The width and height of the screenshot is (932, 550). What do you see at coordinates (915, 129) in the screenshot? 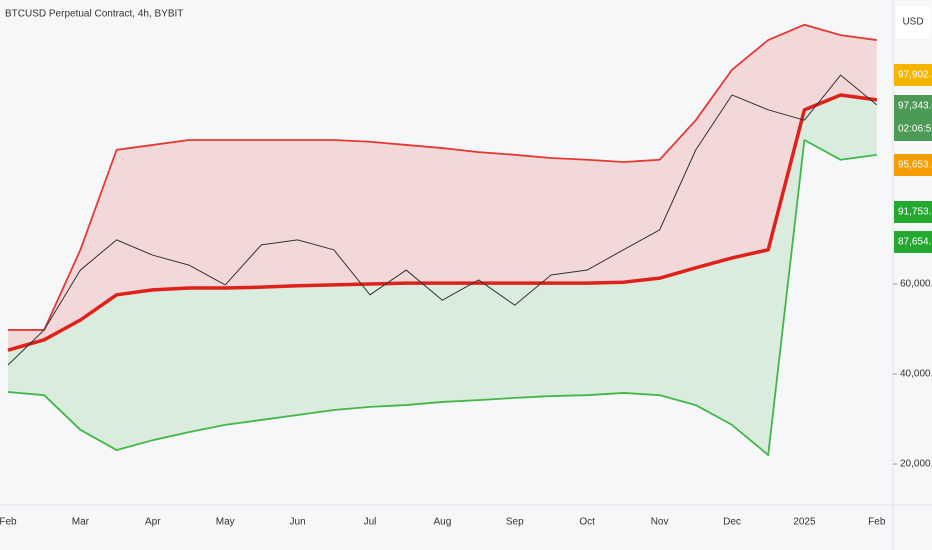
I see `countdown: 02:06:59` at bounding box center [915, 129].